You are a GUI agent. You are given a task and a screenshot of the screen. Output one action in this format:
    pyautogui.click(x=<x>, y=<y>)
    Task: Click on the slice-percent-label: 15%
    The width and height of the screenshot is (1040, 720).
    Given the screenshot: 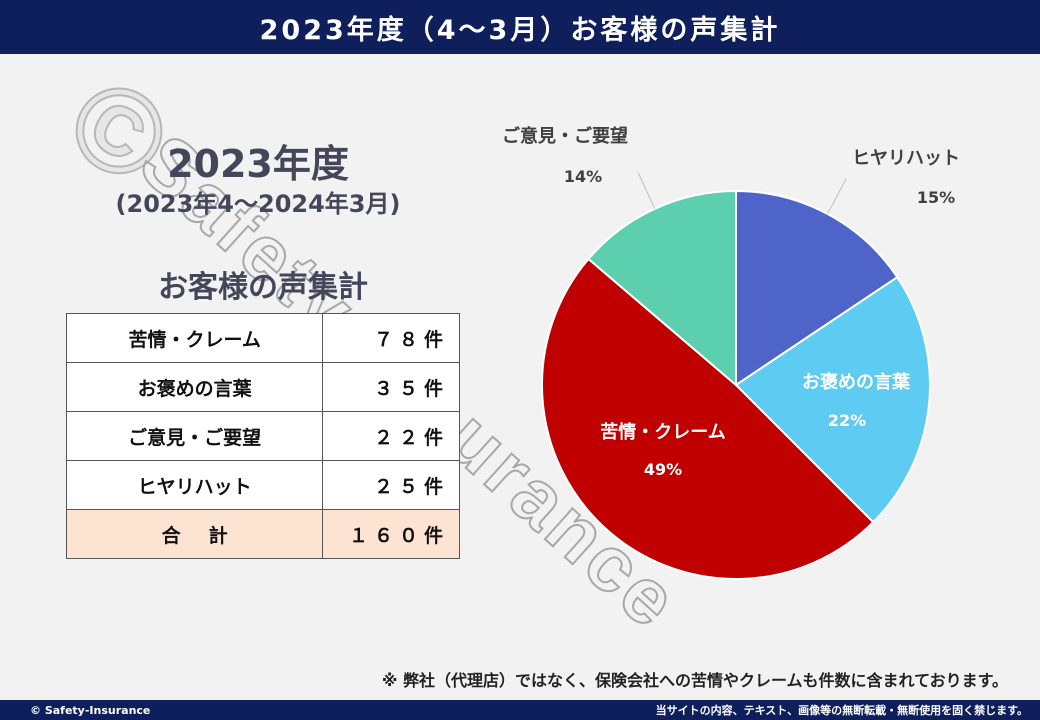 What is the action you would take?
    pyautogui.click(x=936, y=197)
    